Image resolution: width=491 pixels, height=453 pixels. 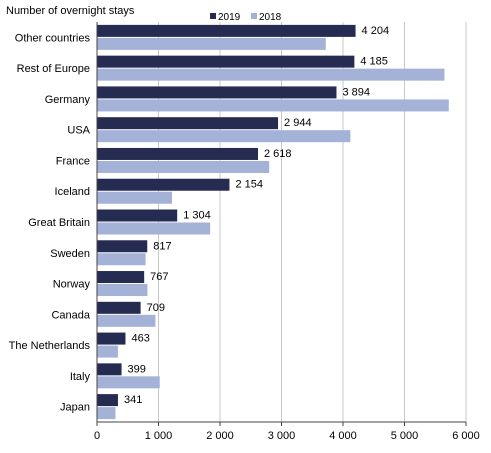 I want to click on value-label-2019: 1 304, so click(x=197, y=216).